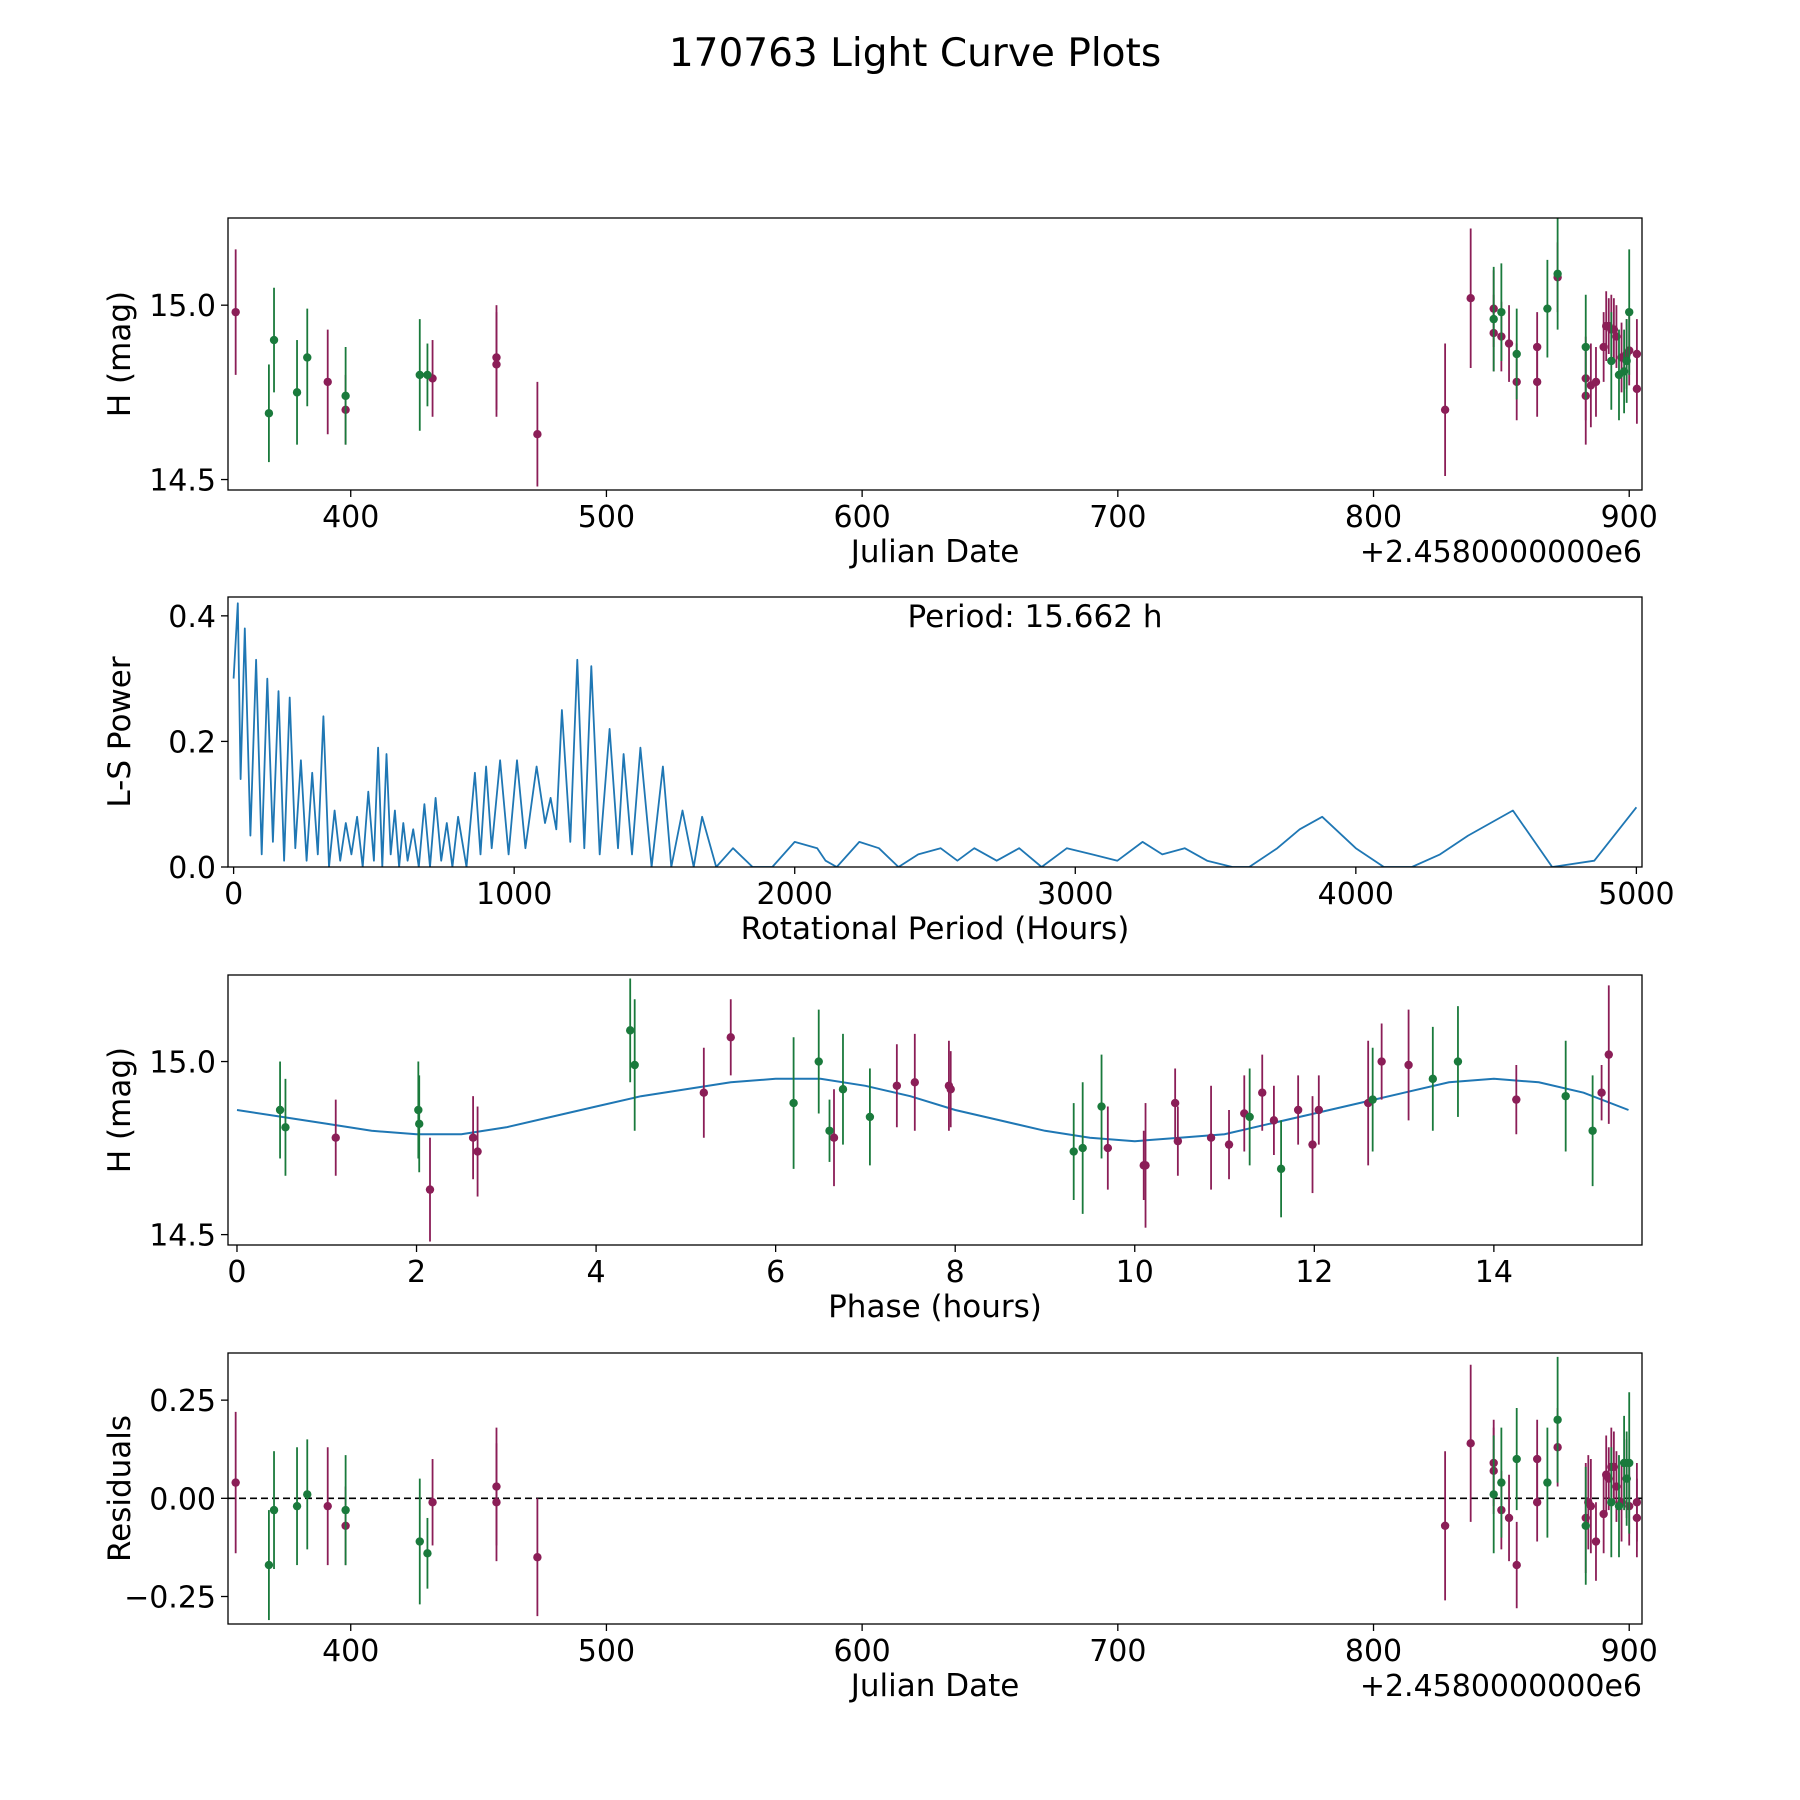  What do you see at coordinates (1629, 517) in the screenshot?
I see `x-tick-label: 900` at bounding box center [1629, 517].